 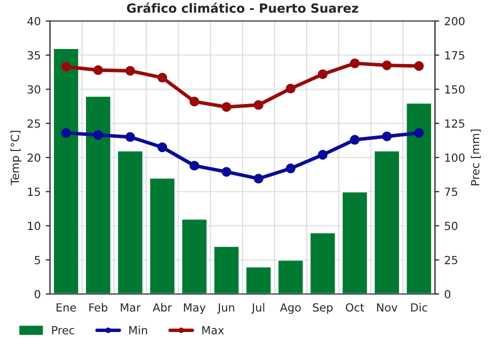 What do you see at coordinates (162, 307) in the screenshot?
I see `x-tick-label: Abr` at bounding box center [162, 307].